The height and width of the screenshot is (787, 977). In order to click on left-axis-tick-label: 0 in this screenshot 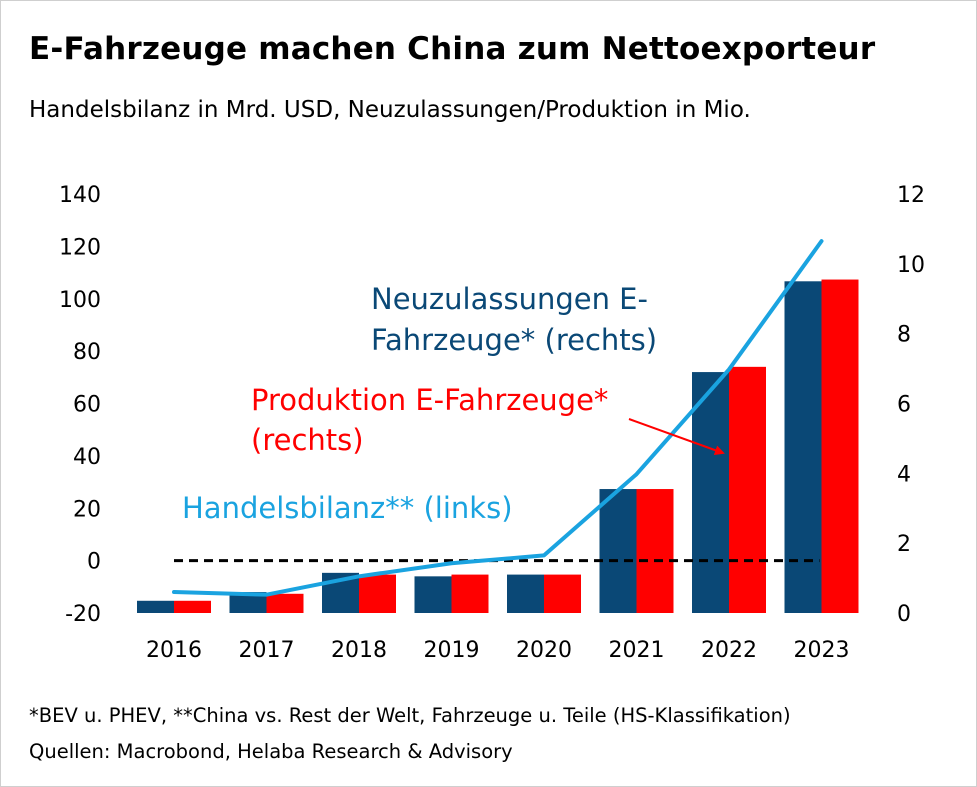, I will do `click(94, 562)`.